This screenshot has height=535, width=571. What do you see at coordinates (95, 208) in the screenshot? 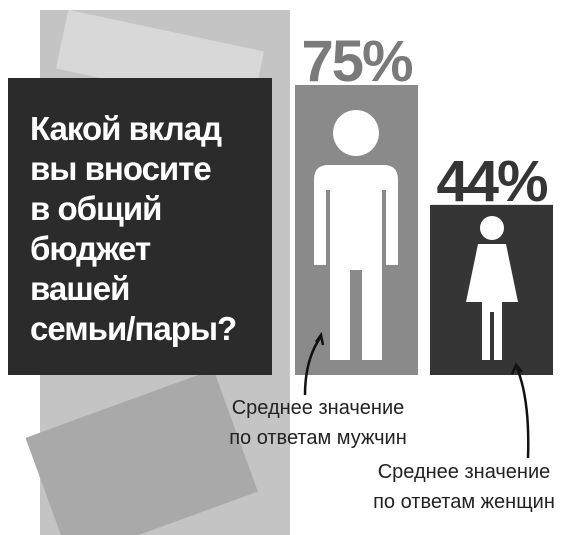
I see `title-line: в общий` at bounding box center [95, 208].